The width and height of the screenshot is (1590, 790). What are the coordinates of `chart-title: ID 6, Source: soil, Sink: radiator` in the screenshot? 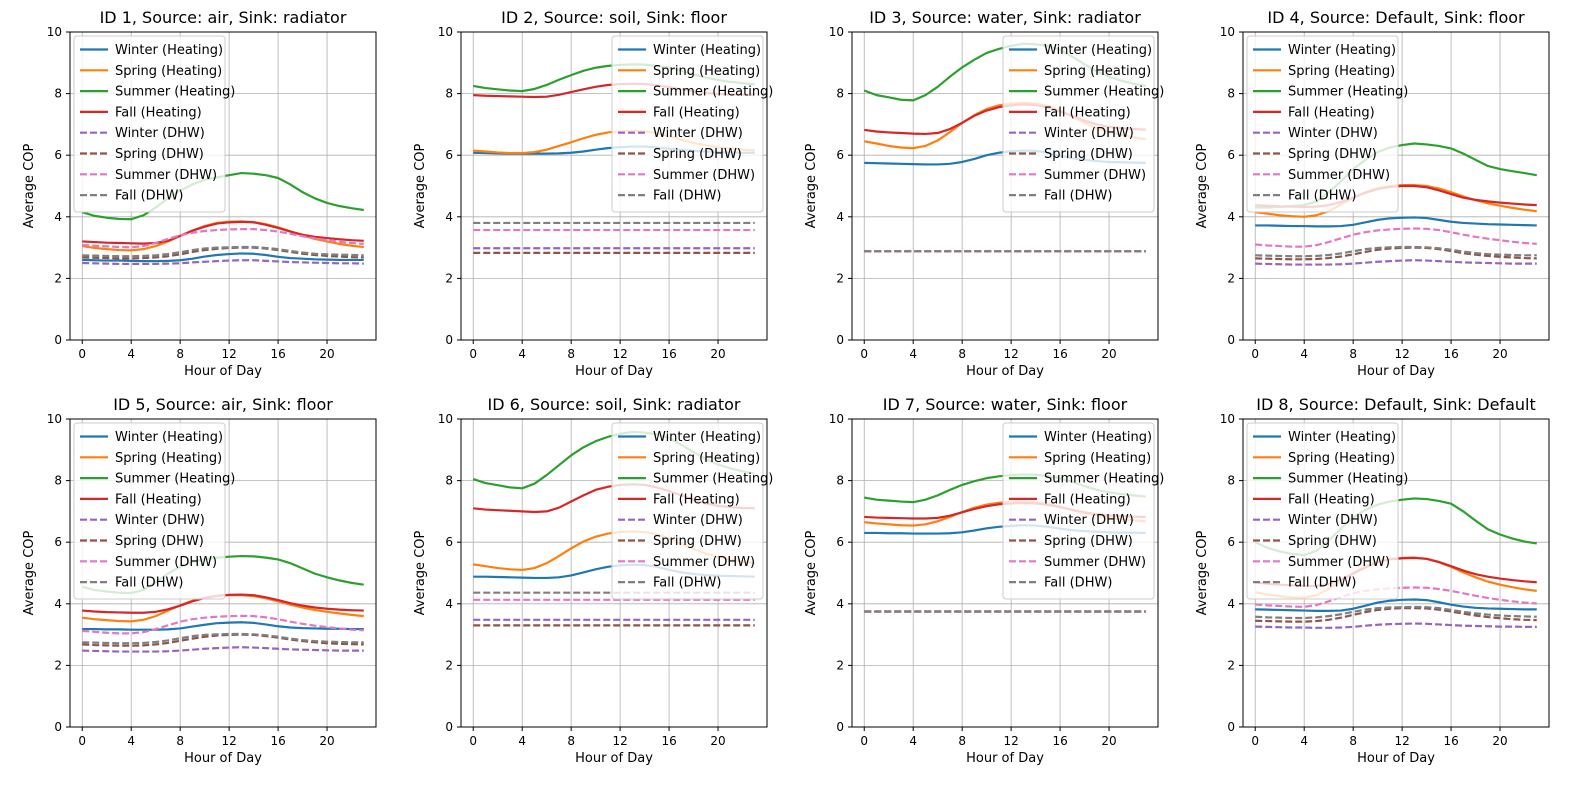 It's located at (613, 404).